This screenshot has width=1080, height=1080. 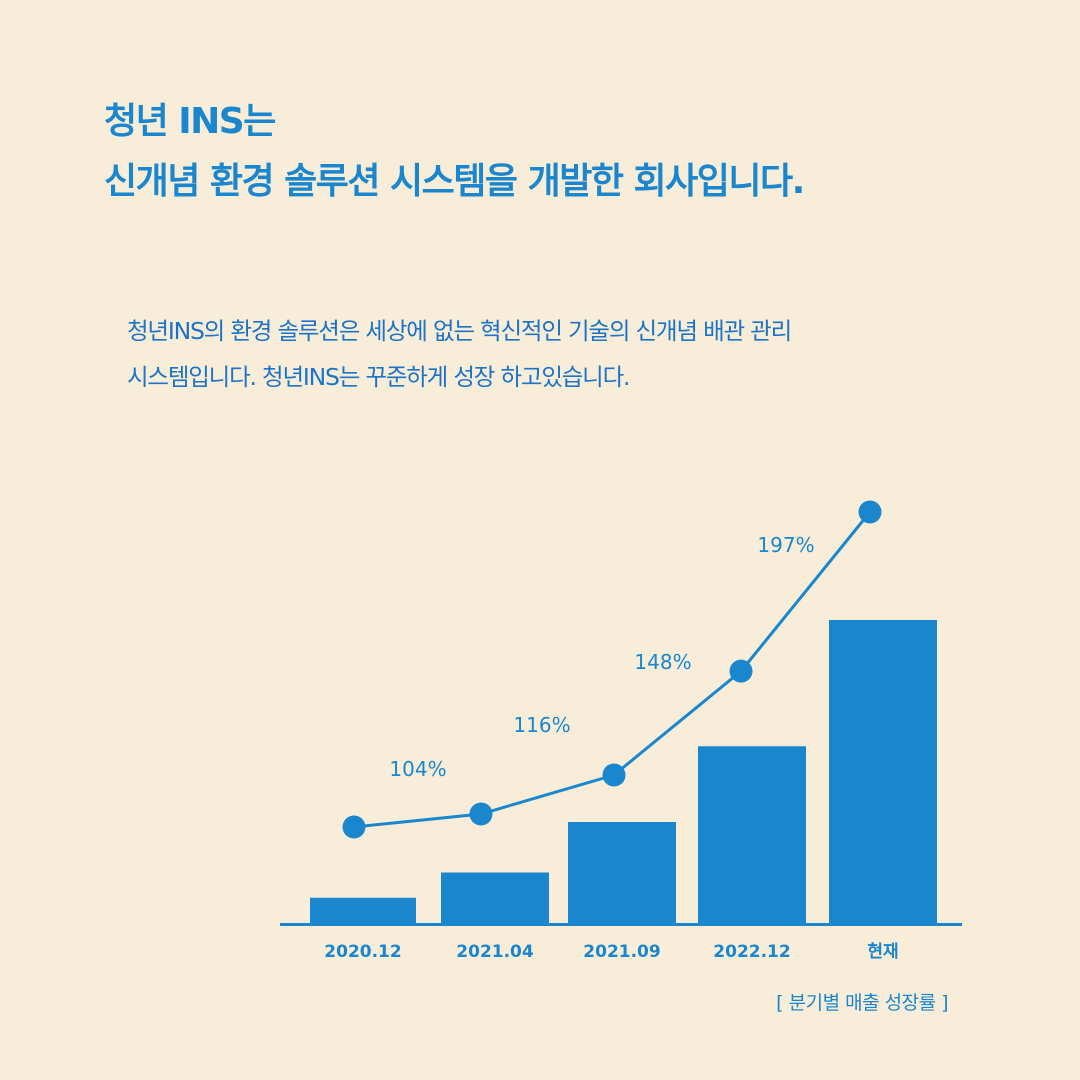 I want to click on intro-line-1: 청년INS의 환경 솔루션은 세상에 없는 혁신적인 기술의 신개념 배관 관리, so click(x=459, y=331).